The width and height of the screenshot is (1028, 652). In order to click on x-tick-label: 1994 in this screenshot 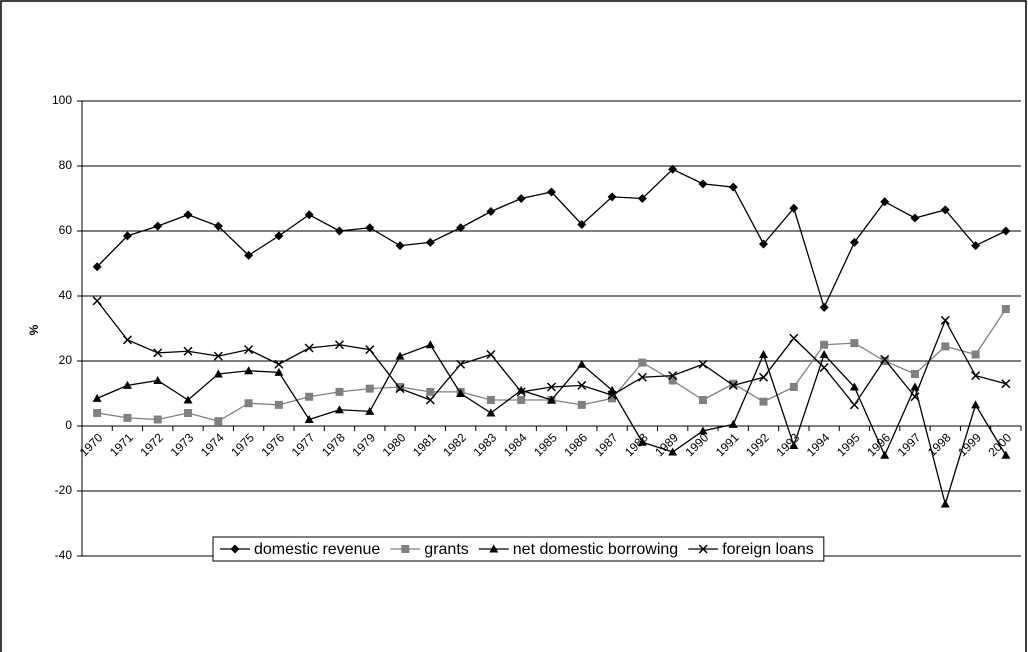, I will do `click(818, 444)`.